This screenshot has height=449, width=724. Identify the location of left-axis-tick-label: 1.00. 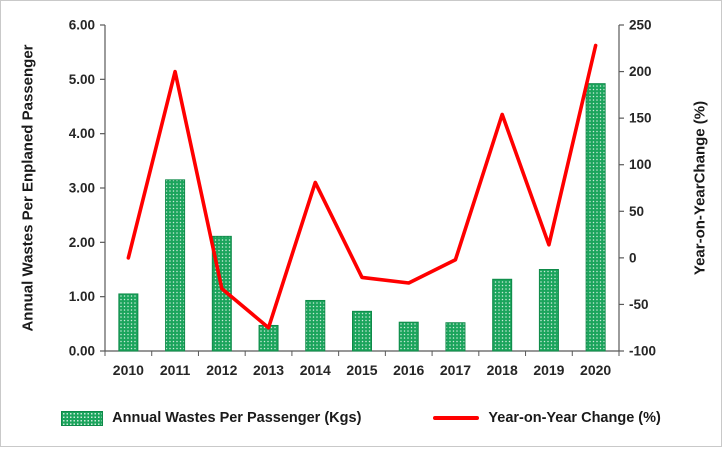
(82, 296).